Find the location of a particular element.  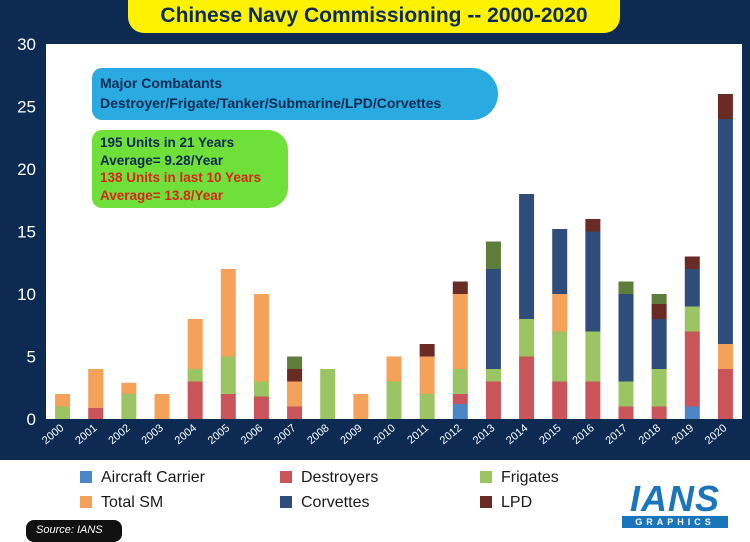

x-tick-label: 2001 is located at coordinates (86, 434).